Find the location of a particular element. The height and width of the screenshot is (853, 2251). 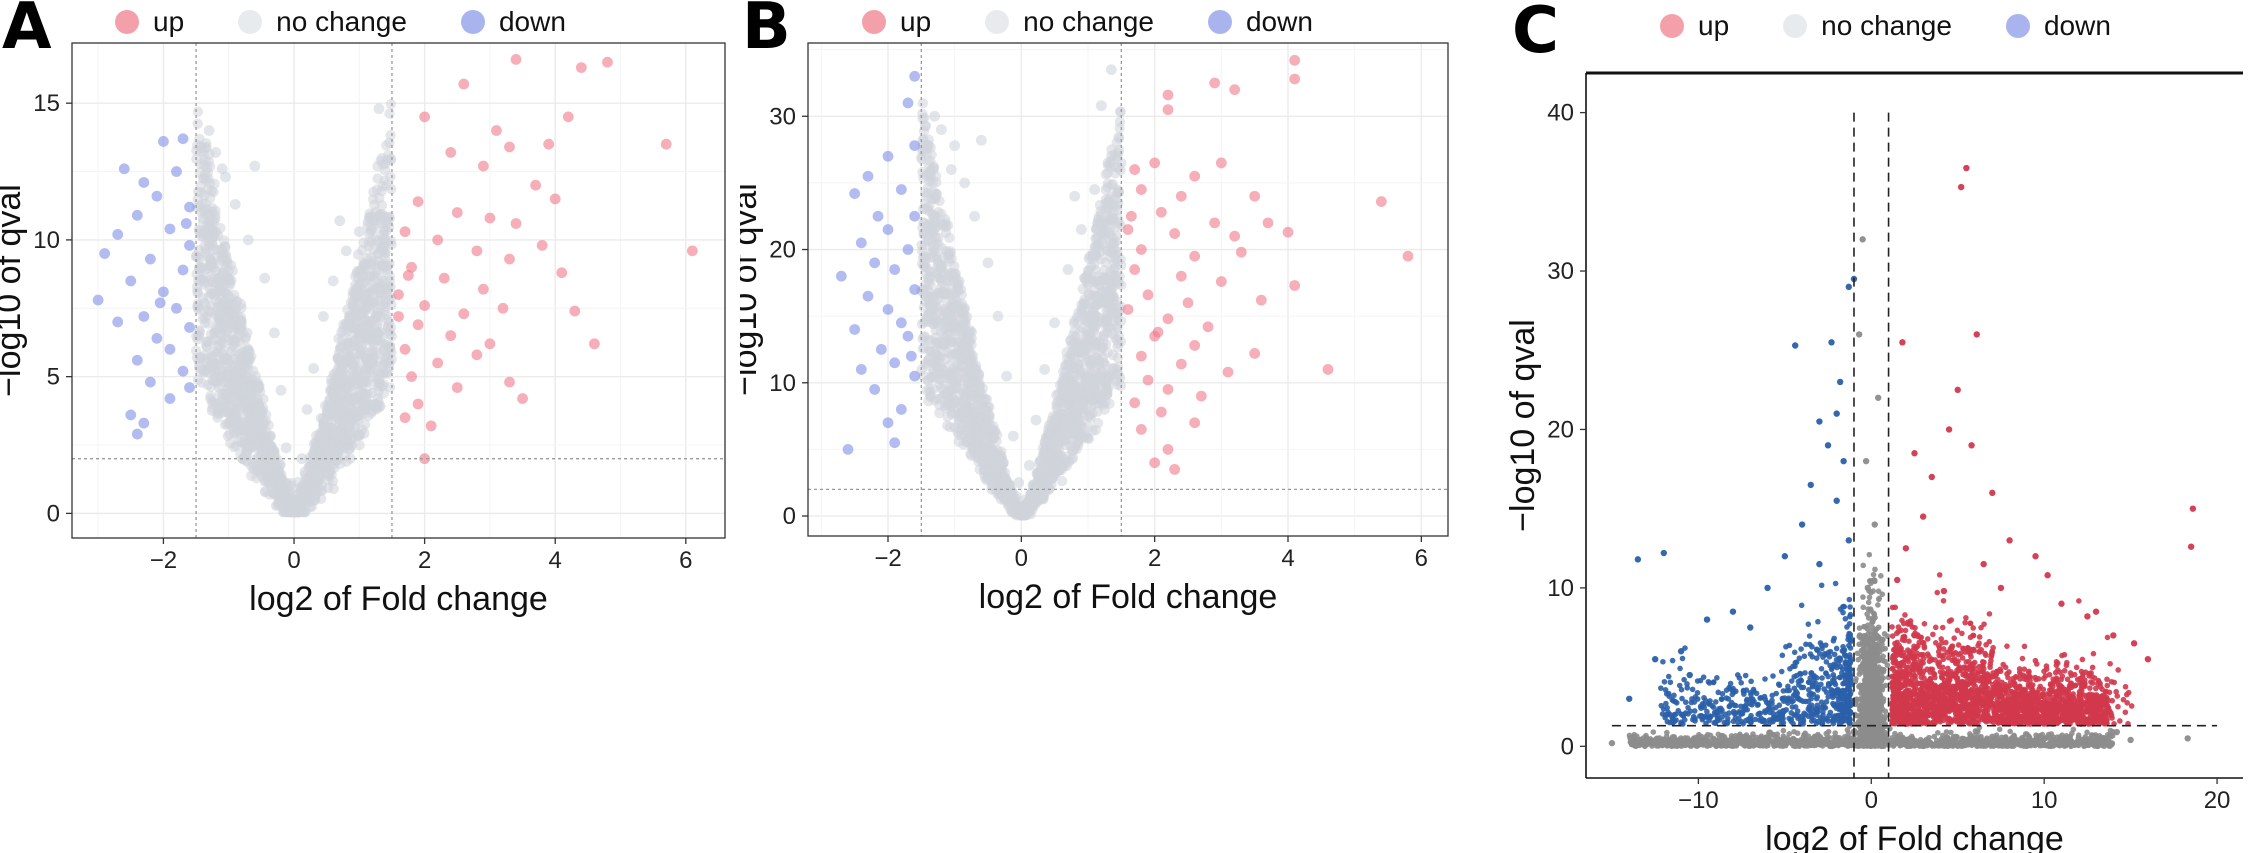

legend-item-no-change: no change is located at coordinates (1069, 22).